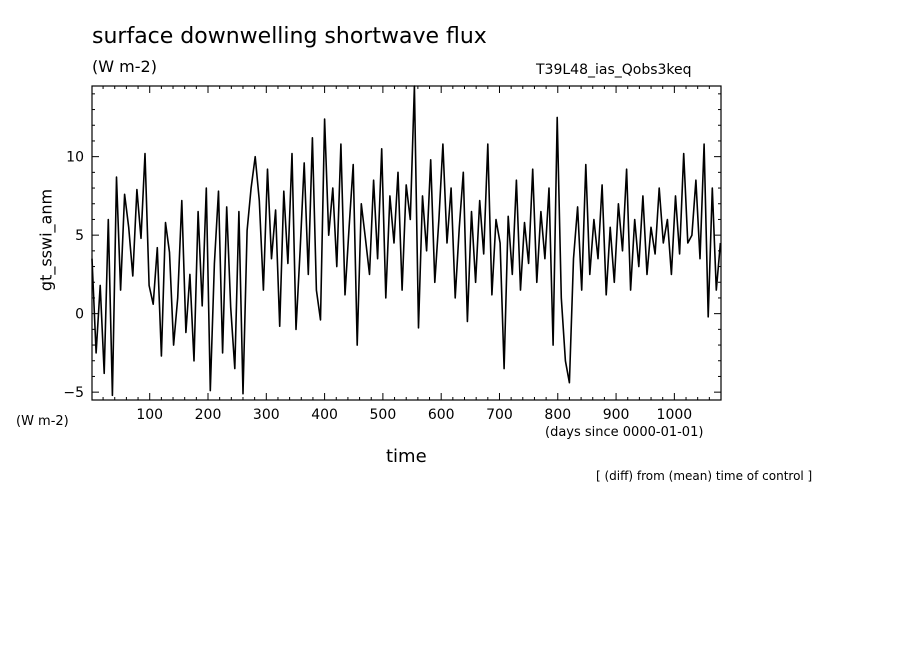 The height and width of the screenshot is (654, 904). I want to click on x-tick-label: 400, so click(324, 415).